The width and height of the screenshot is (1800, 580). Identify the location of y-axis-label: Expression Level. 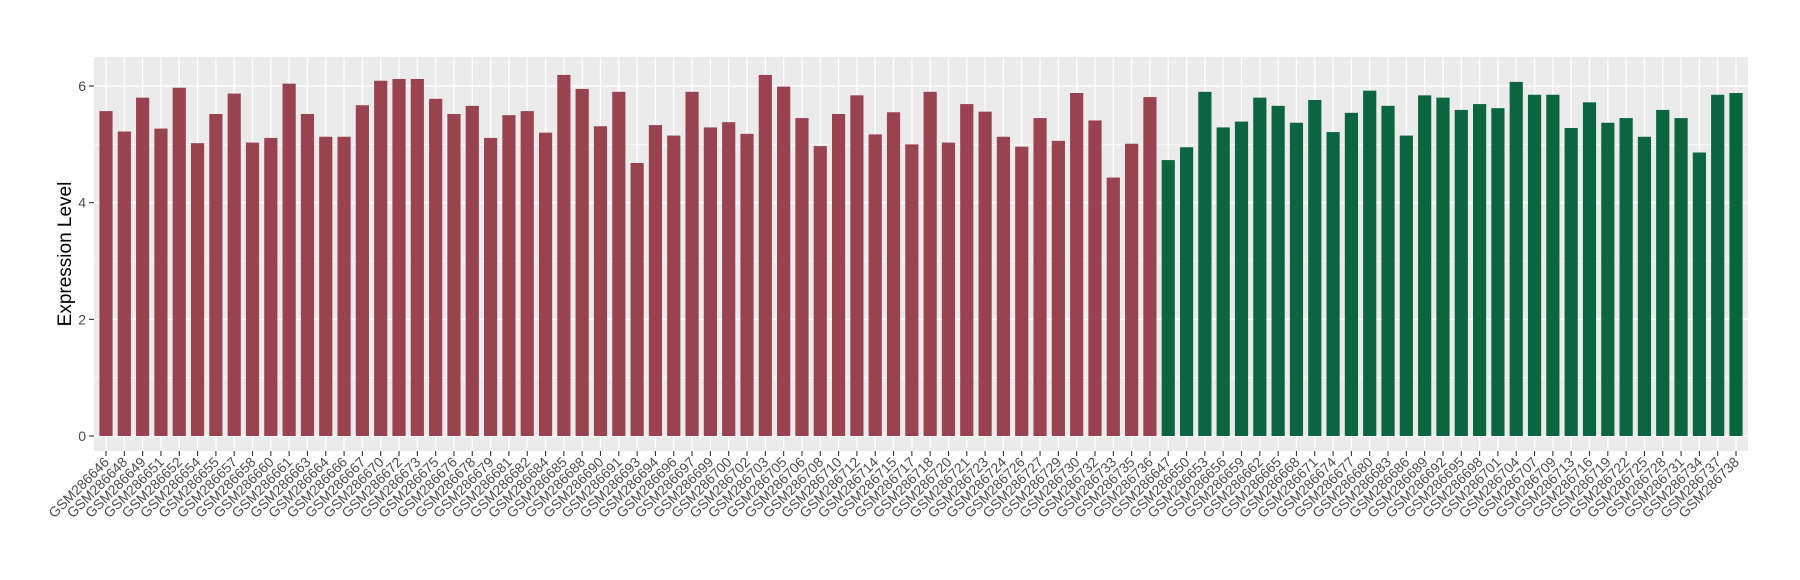
(65, 254).